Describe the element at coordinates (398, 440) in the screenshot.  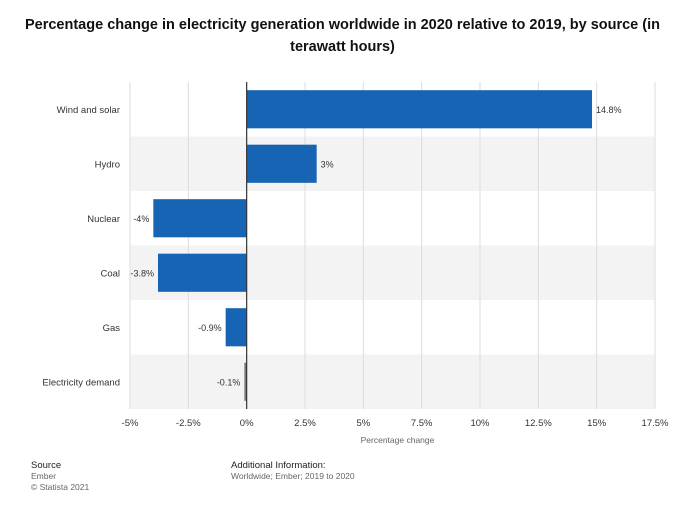
I see `x-axis-label: Percentage change` at that location.